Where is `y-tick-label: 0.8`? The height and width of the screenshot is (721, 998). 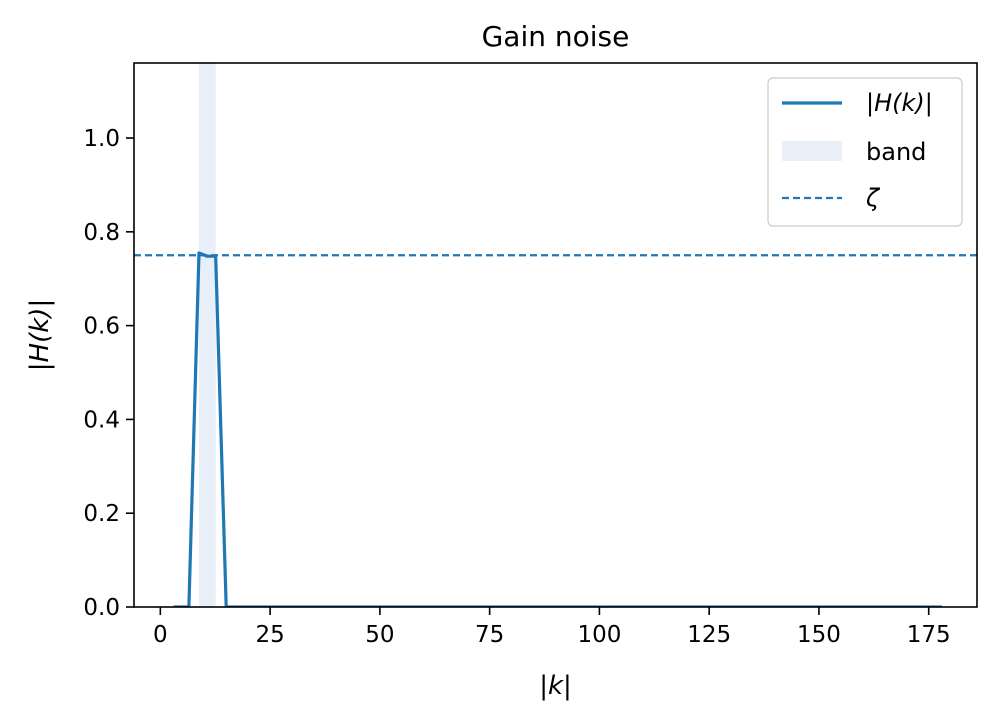 y-tick-label: 0.8 is located at coordinates (101, 233).